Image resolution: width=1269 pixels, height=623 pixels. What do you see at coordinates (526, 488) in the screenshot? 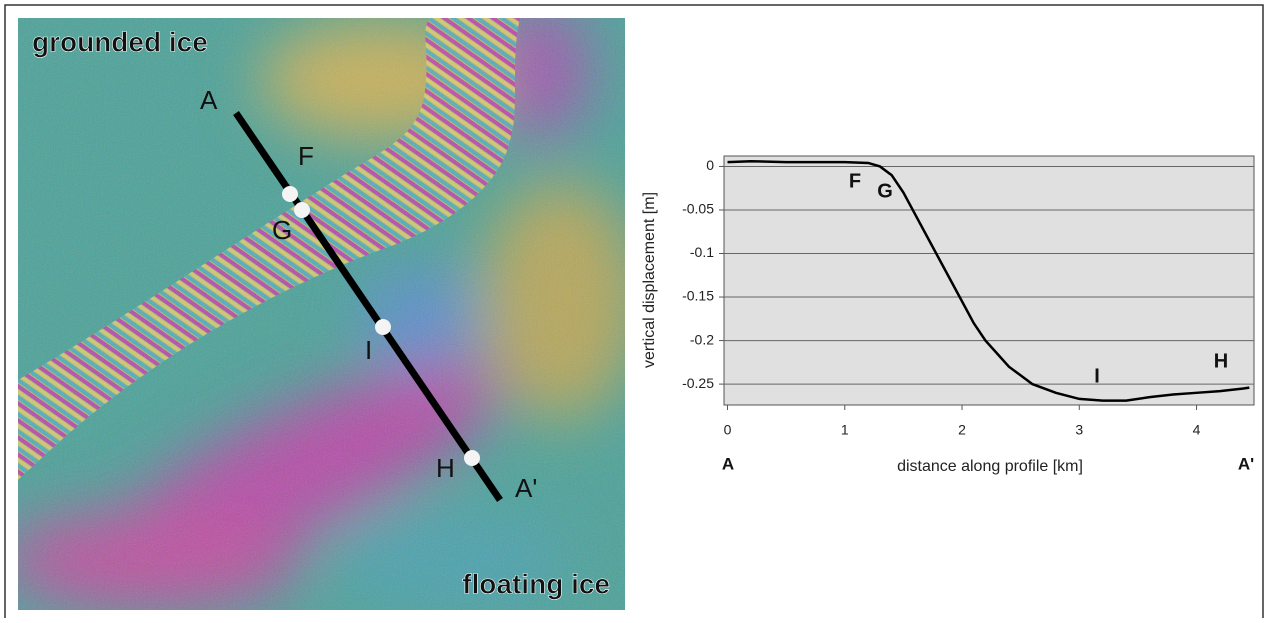
I see `profile-end-label: A'` at bounding box center [526, 488].